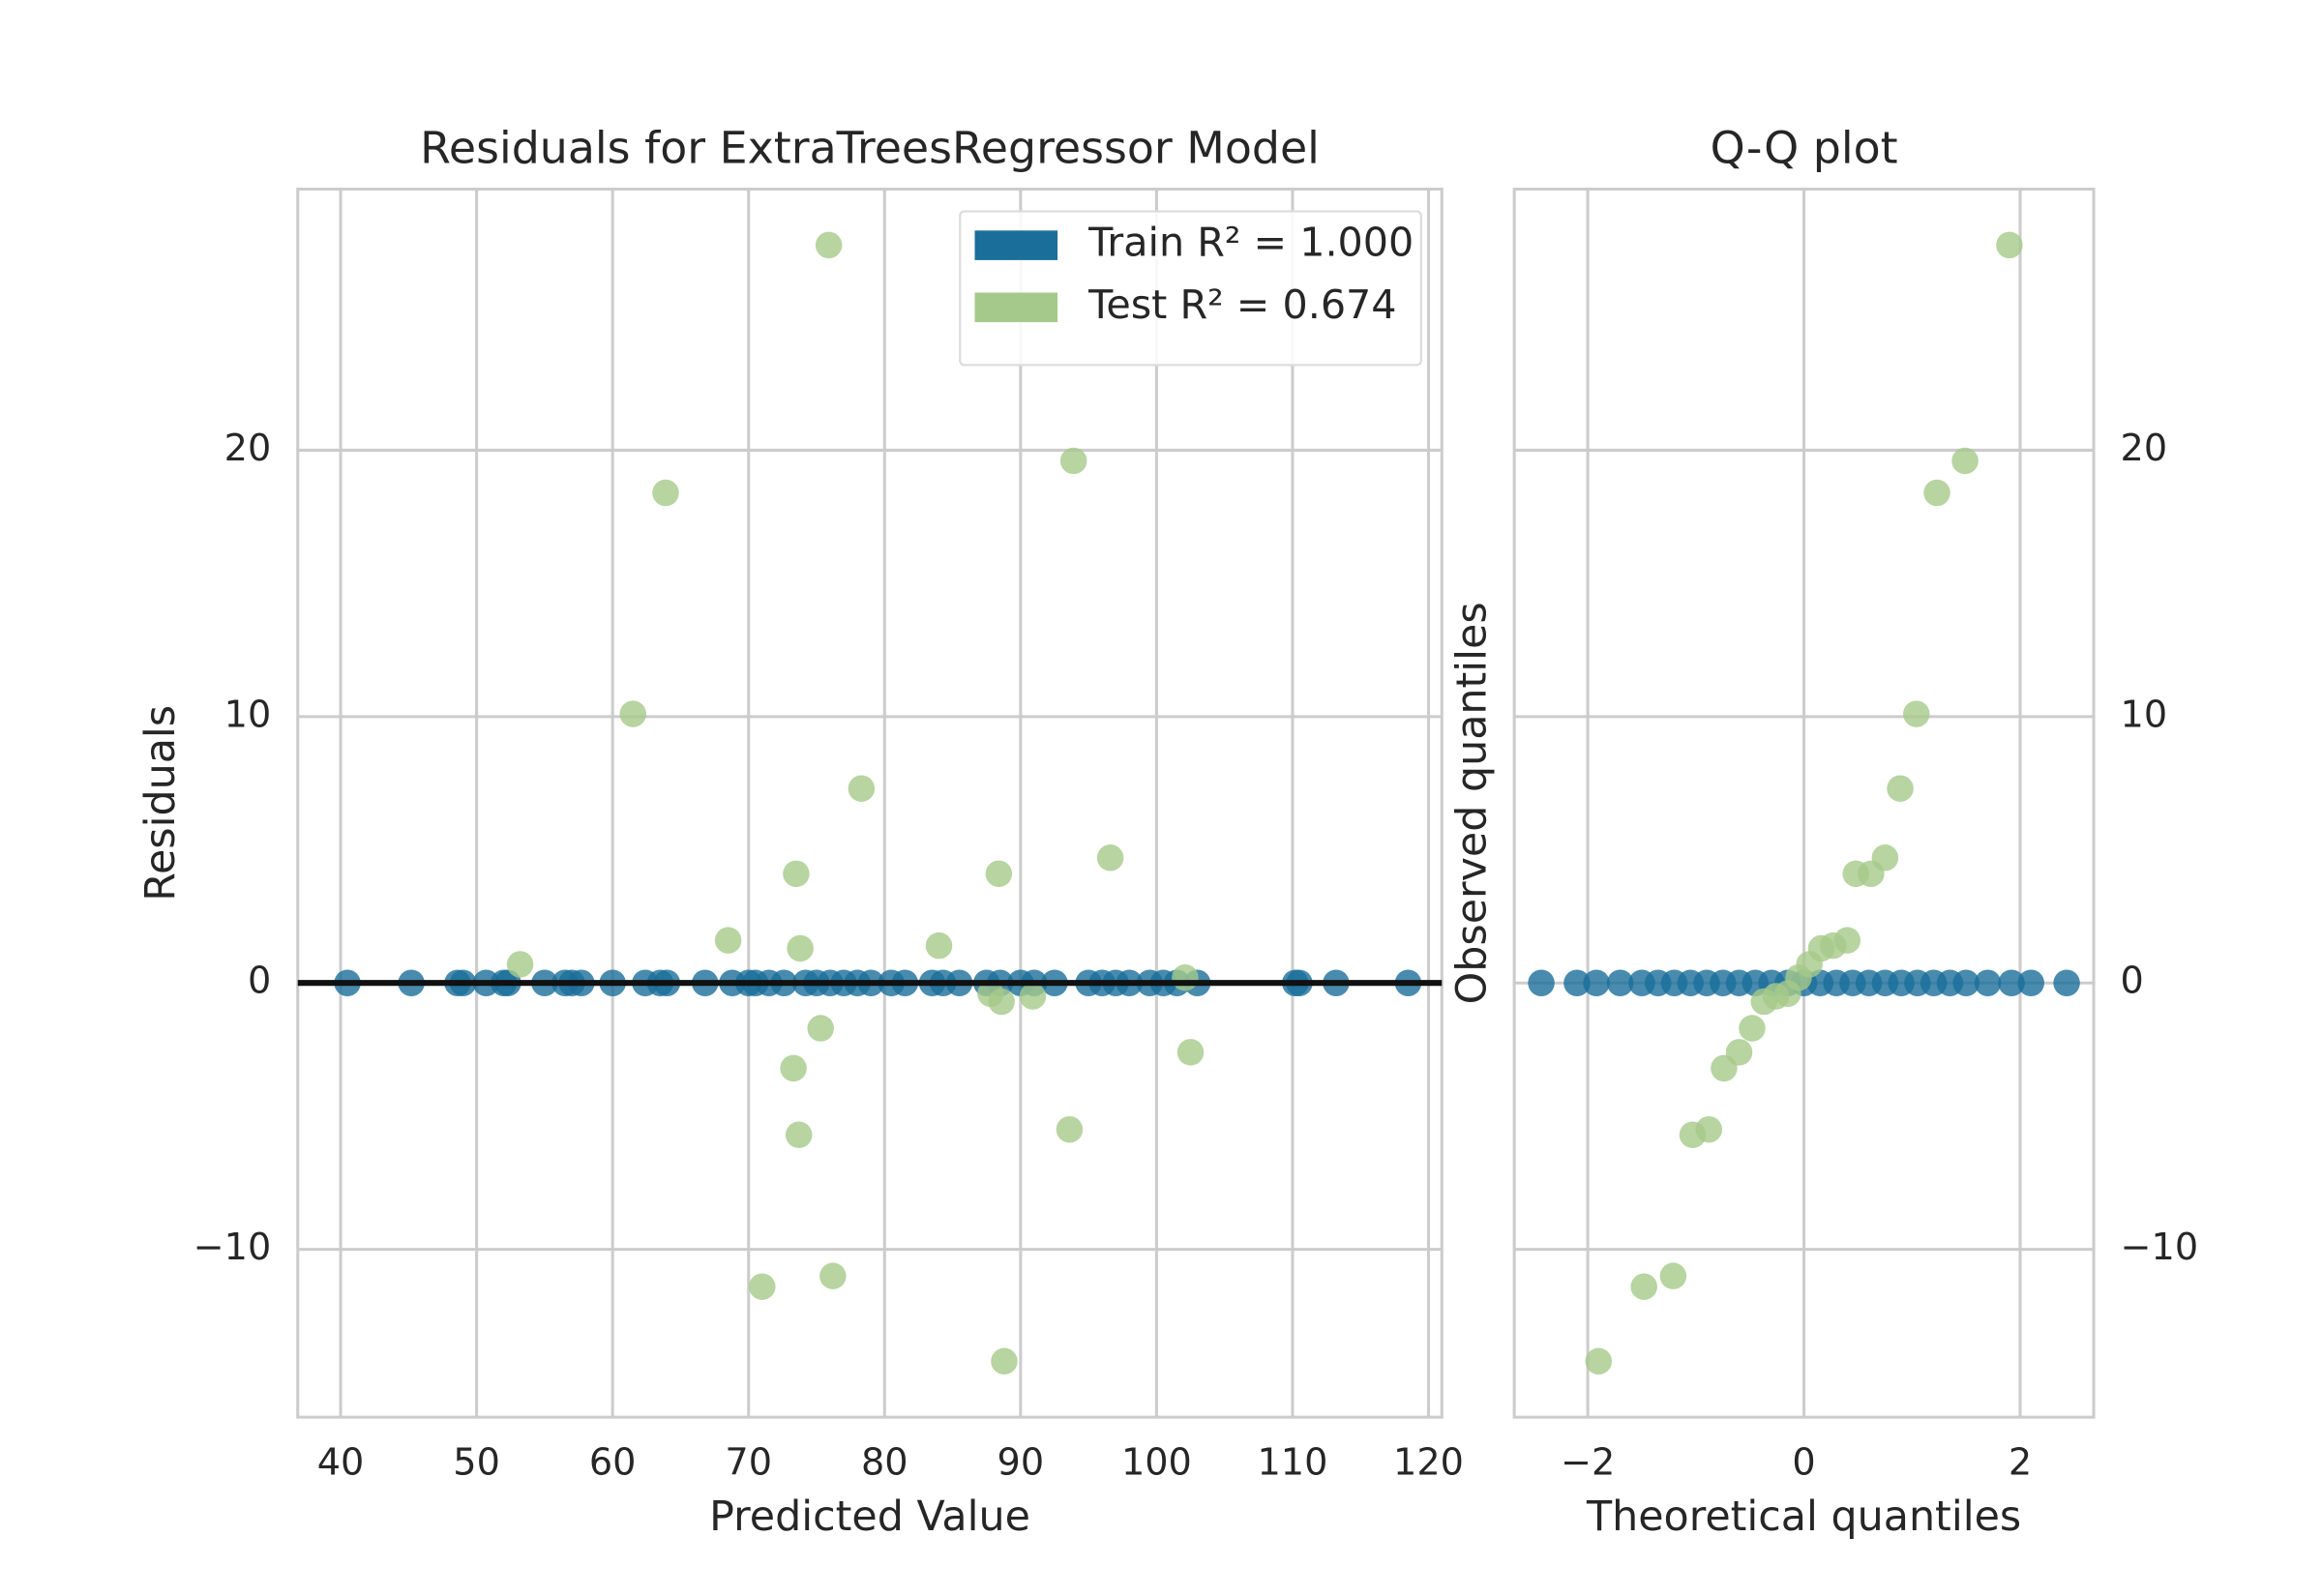 The height and width of the screenshot is (1596, 2322). I want to click on legend-label: Test R² = 0.674, so click(1241, 304).